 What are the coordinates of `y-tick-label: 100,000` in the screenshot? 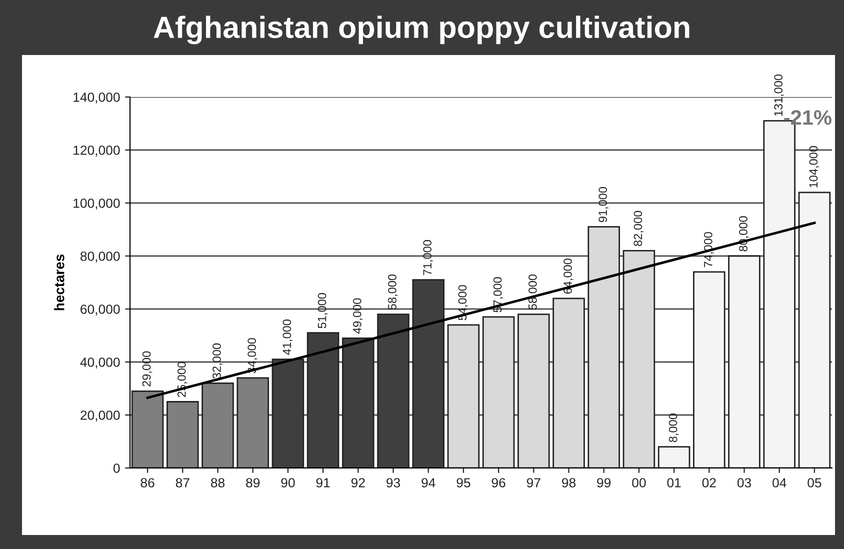 It's located at (97, 204).